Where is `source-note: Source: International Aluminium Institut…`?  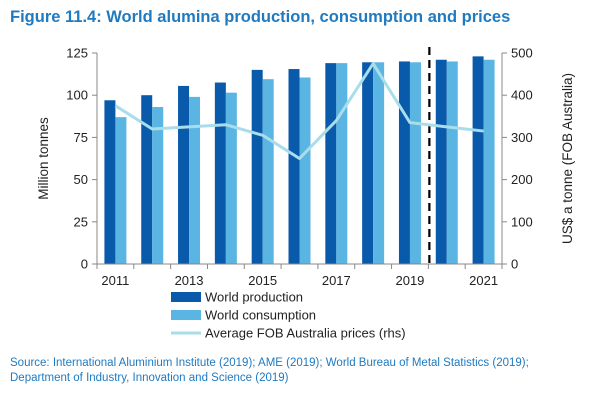
source-note: Source: International Aluminium Institut… is located at coordinates (269, 370).